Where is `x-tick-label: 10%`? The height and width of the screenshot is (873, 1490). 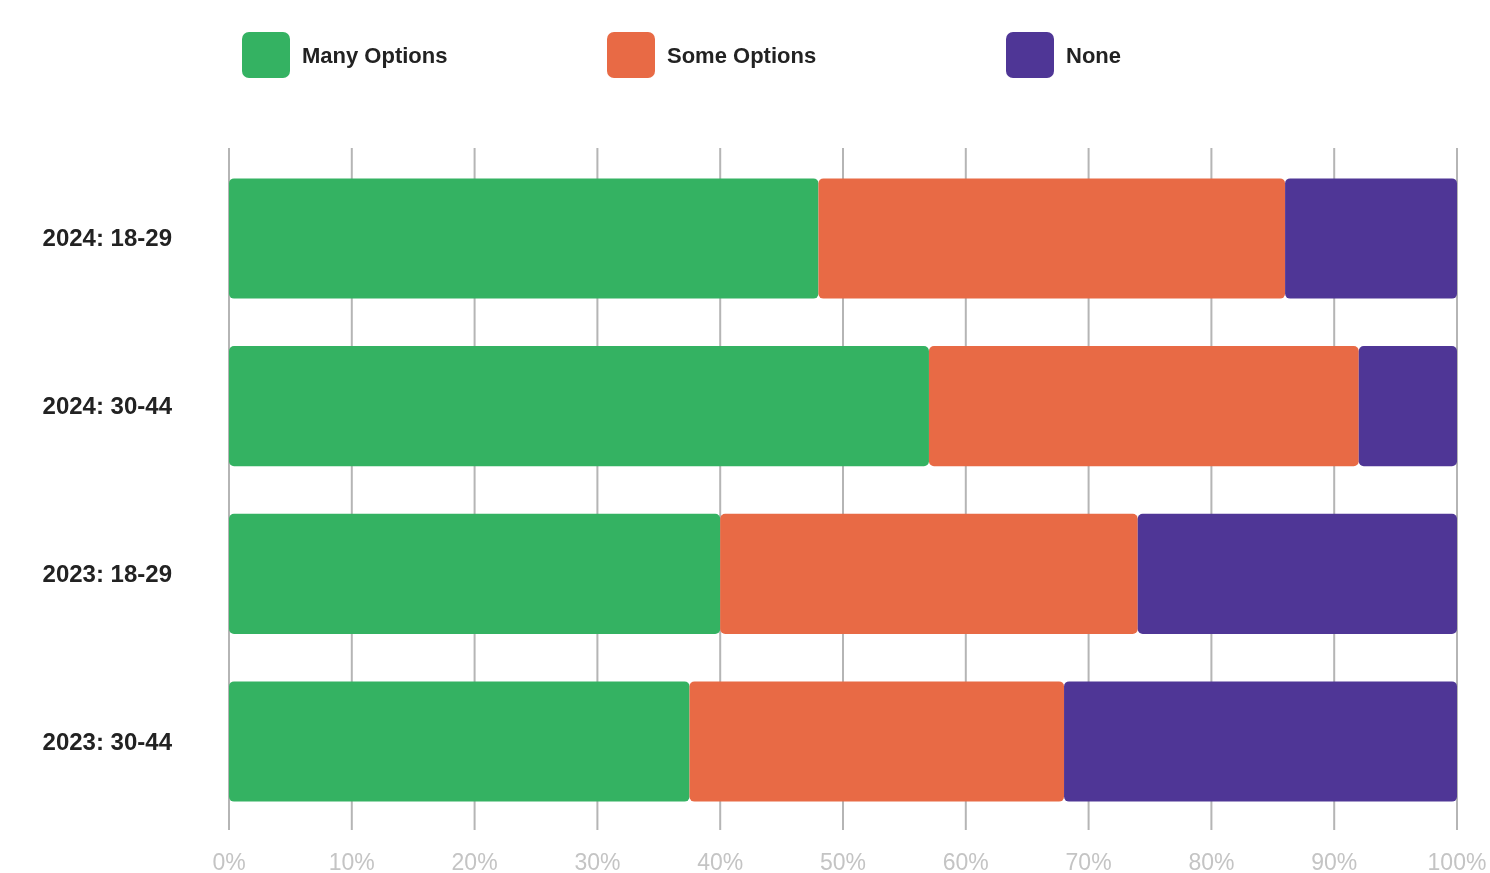 x-tick-label: 10% is located at coordinates (351, 861).